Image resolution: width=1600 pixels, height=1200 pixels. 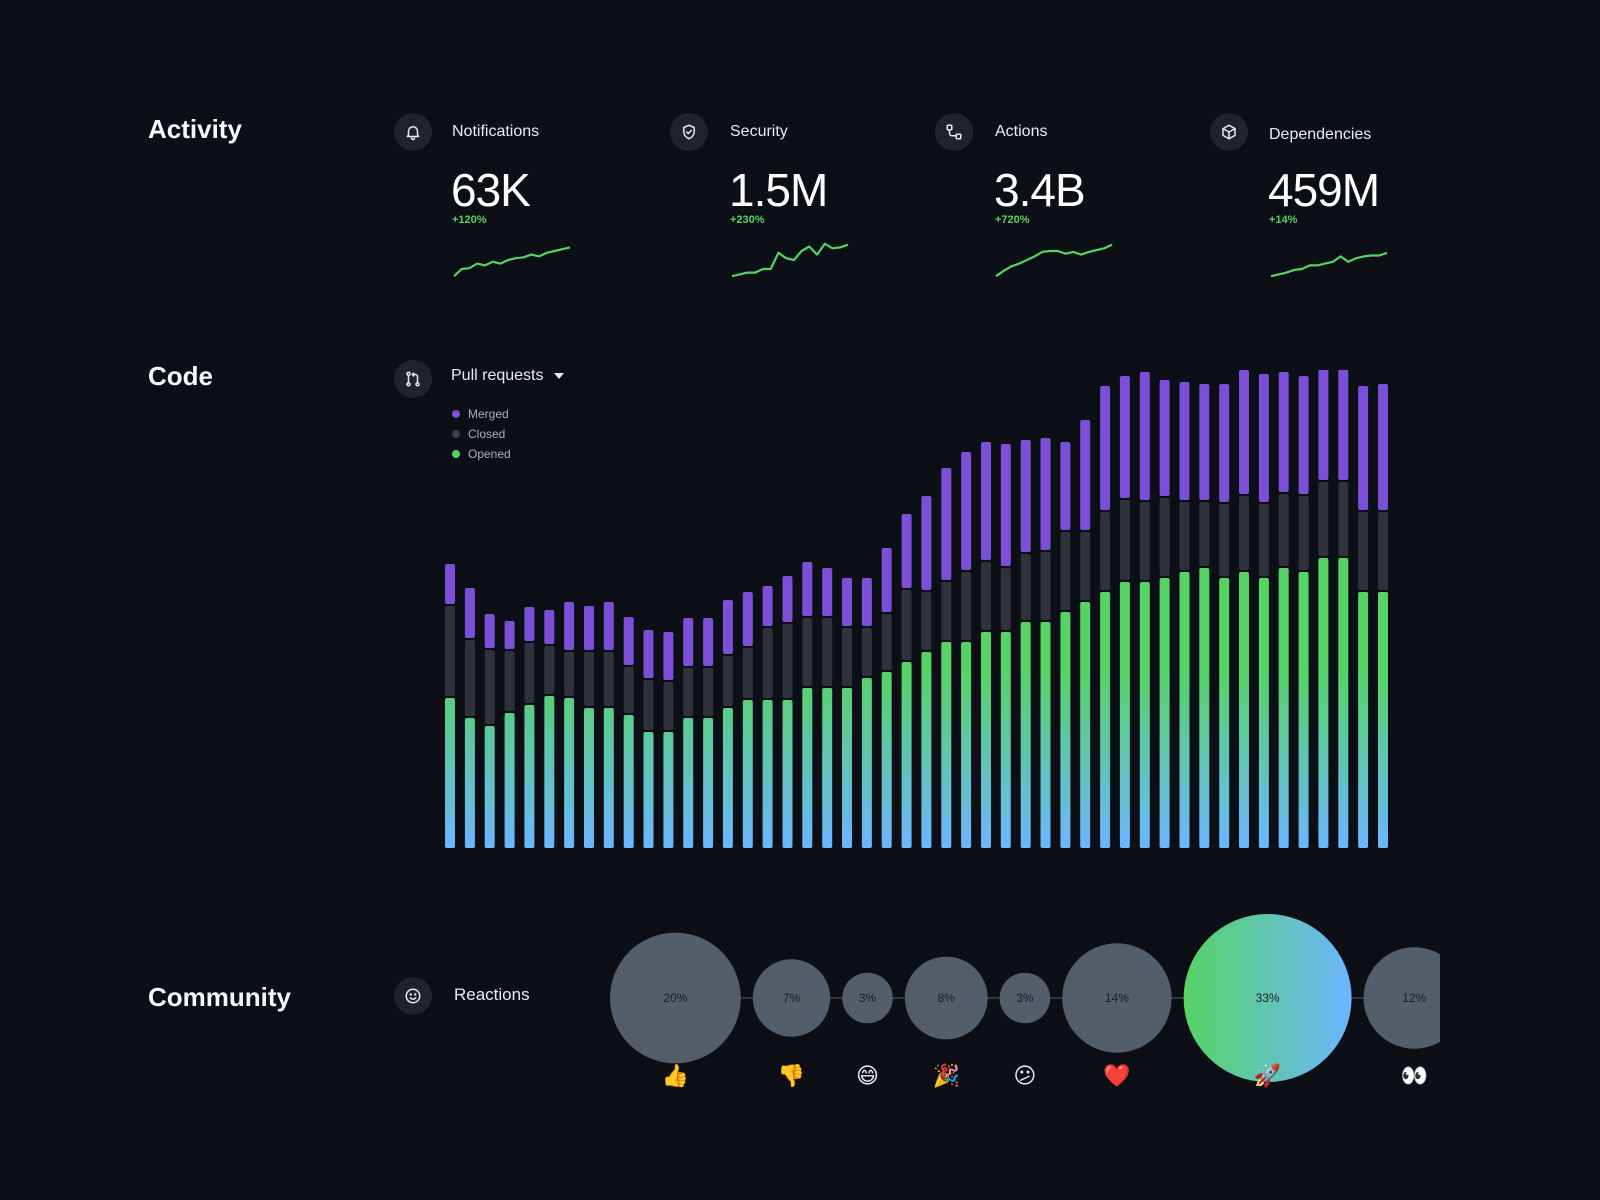 I want to click on reaction-bubble-thumbs-up, so click(x=675, y=998).